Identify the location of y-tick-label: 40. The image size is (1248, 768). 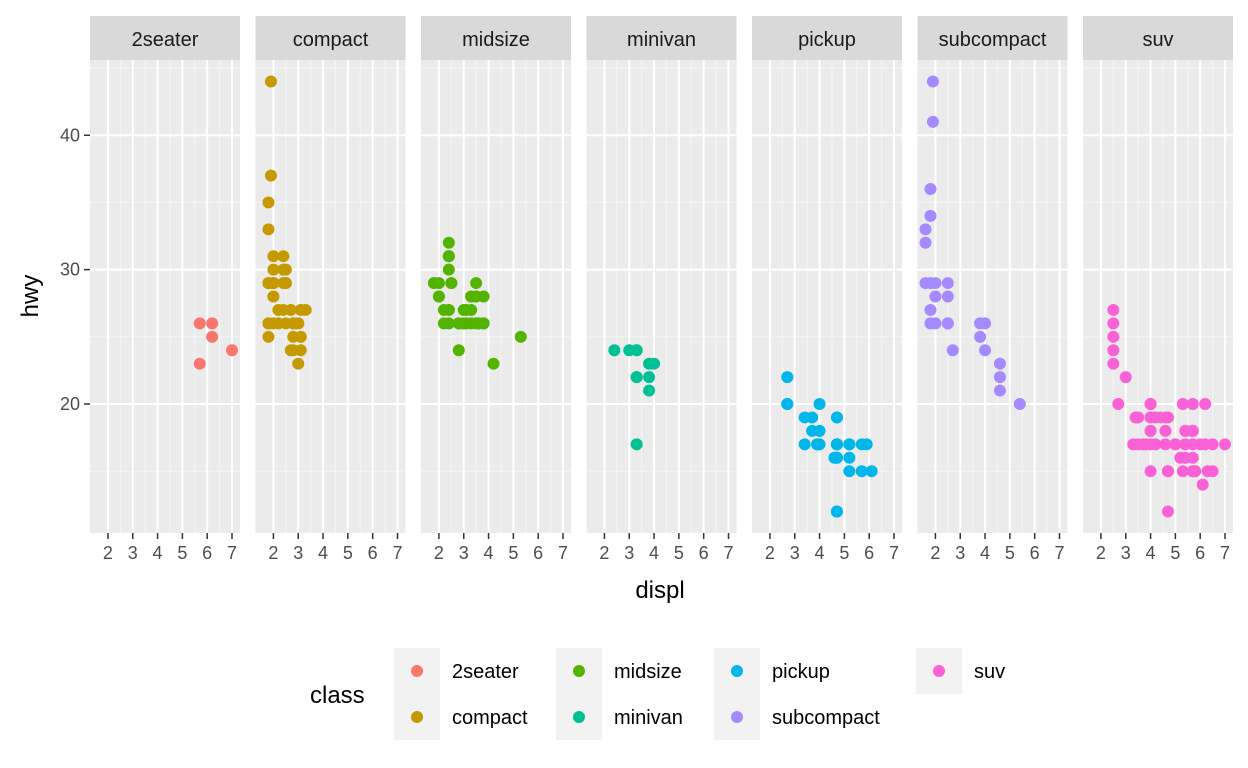
(70, 135).